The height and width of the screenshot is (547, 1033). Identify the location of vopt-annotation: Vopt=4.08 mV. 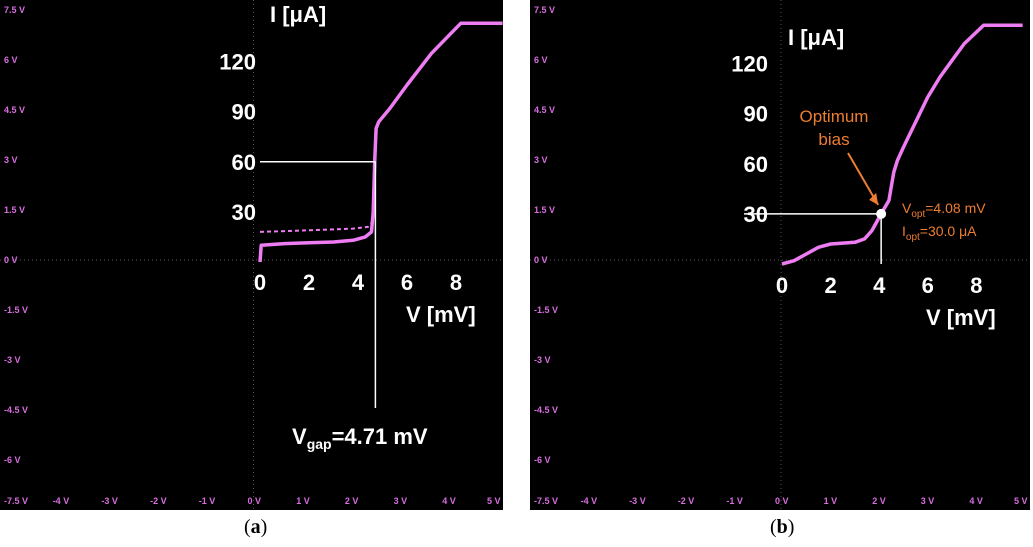
(944, 210).